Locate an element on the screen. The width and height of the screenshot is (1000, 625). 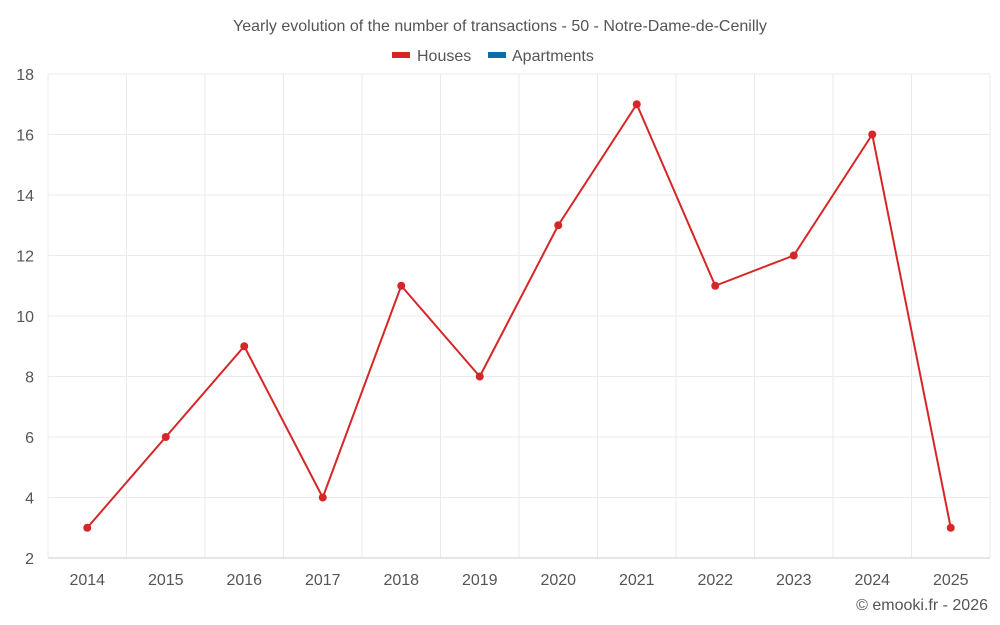
x-tick-label: 2015 is located at coordinates (166, 580).